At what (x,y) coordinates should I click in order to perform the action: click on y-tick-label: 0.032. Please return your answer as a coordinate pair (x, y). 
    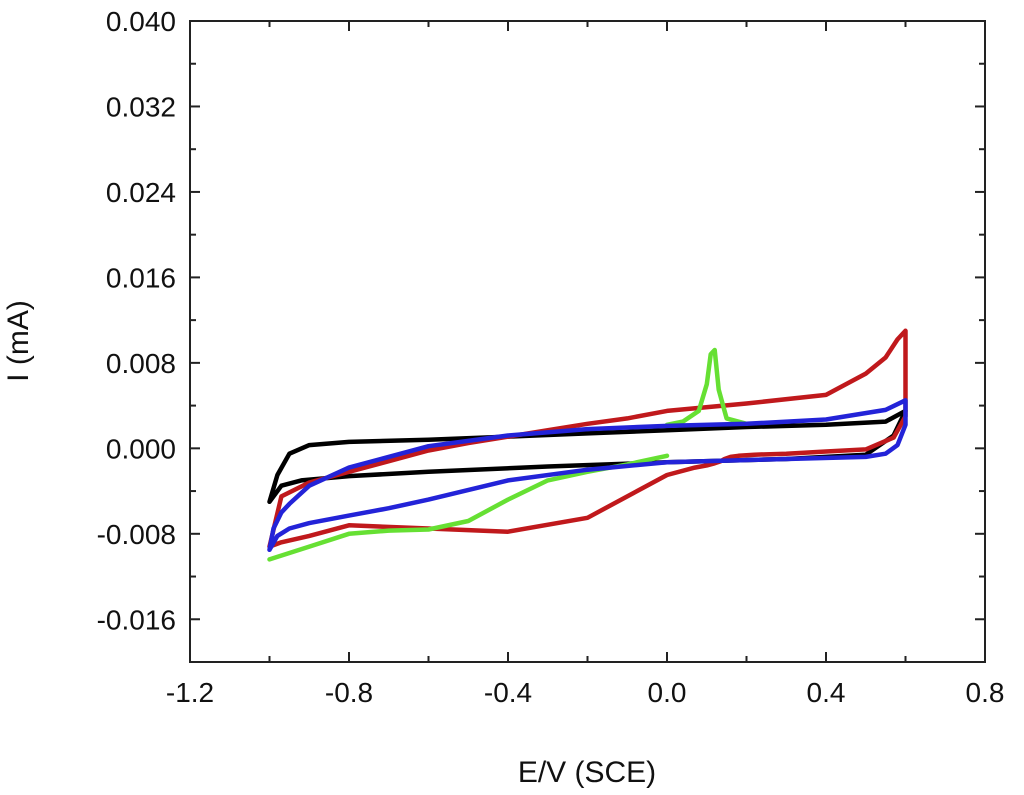
    Looking at the image, I should click on (141, 106).